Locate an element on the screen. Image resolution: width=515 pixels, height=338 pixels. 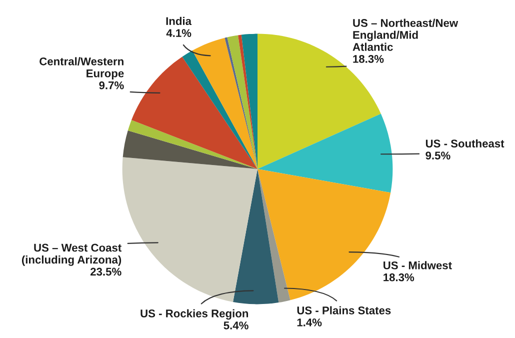
slice-label: US - Southeast is located at coordinates (465, 143).